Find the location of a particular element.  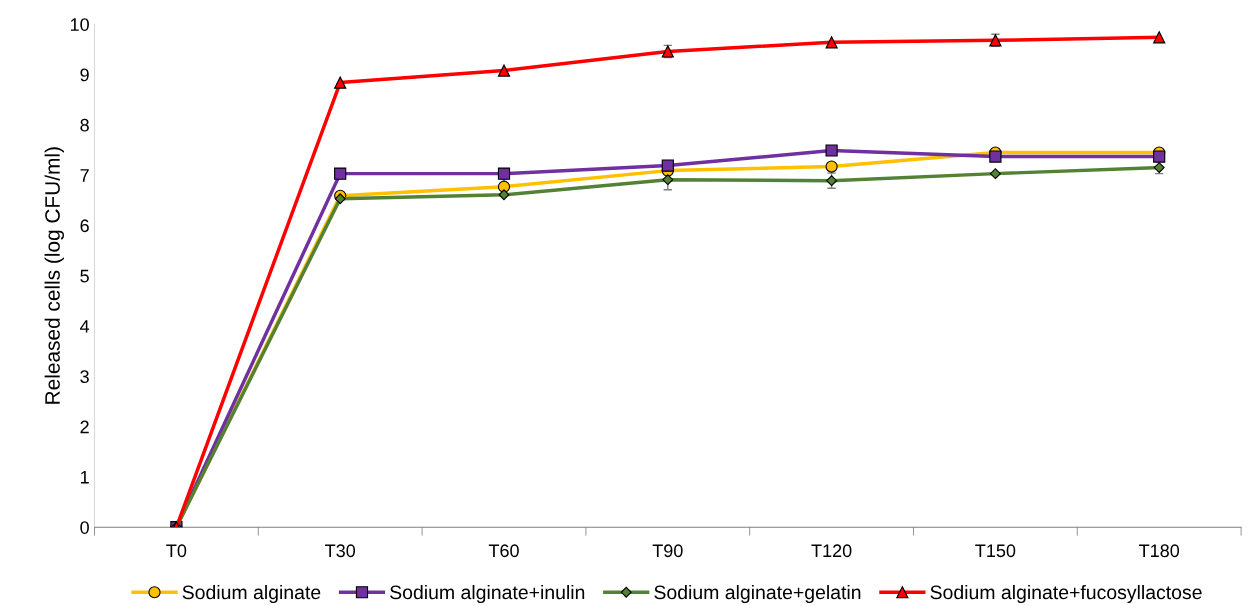

x-tick-label: T90 is located at coordinates (667, 551).